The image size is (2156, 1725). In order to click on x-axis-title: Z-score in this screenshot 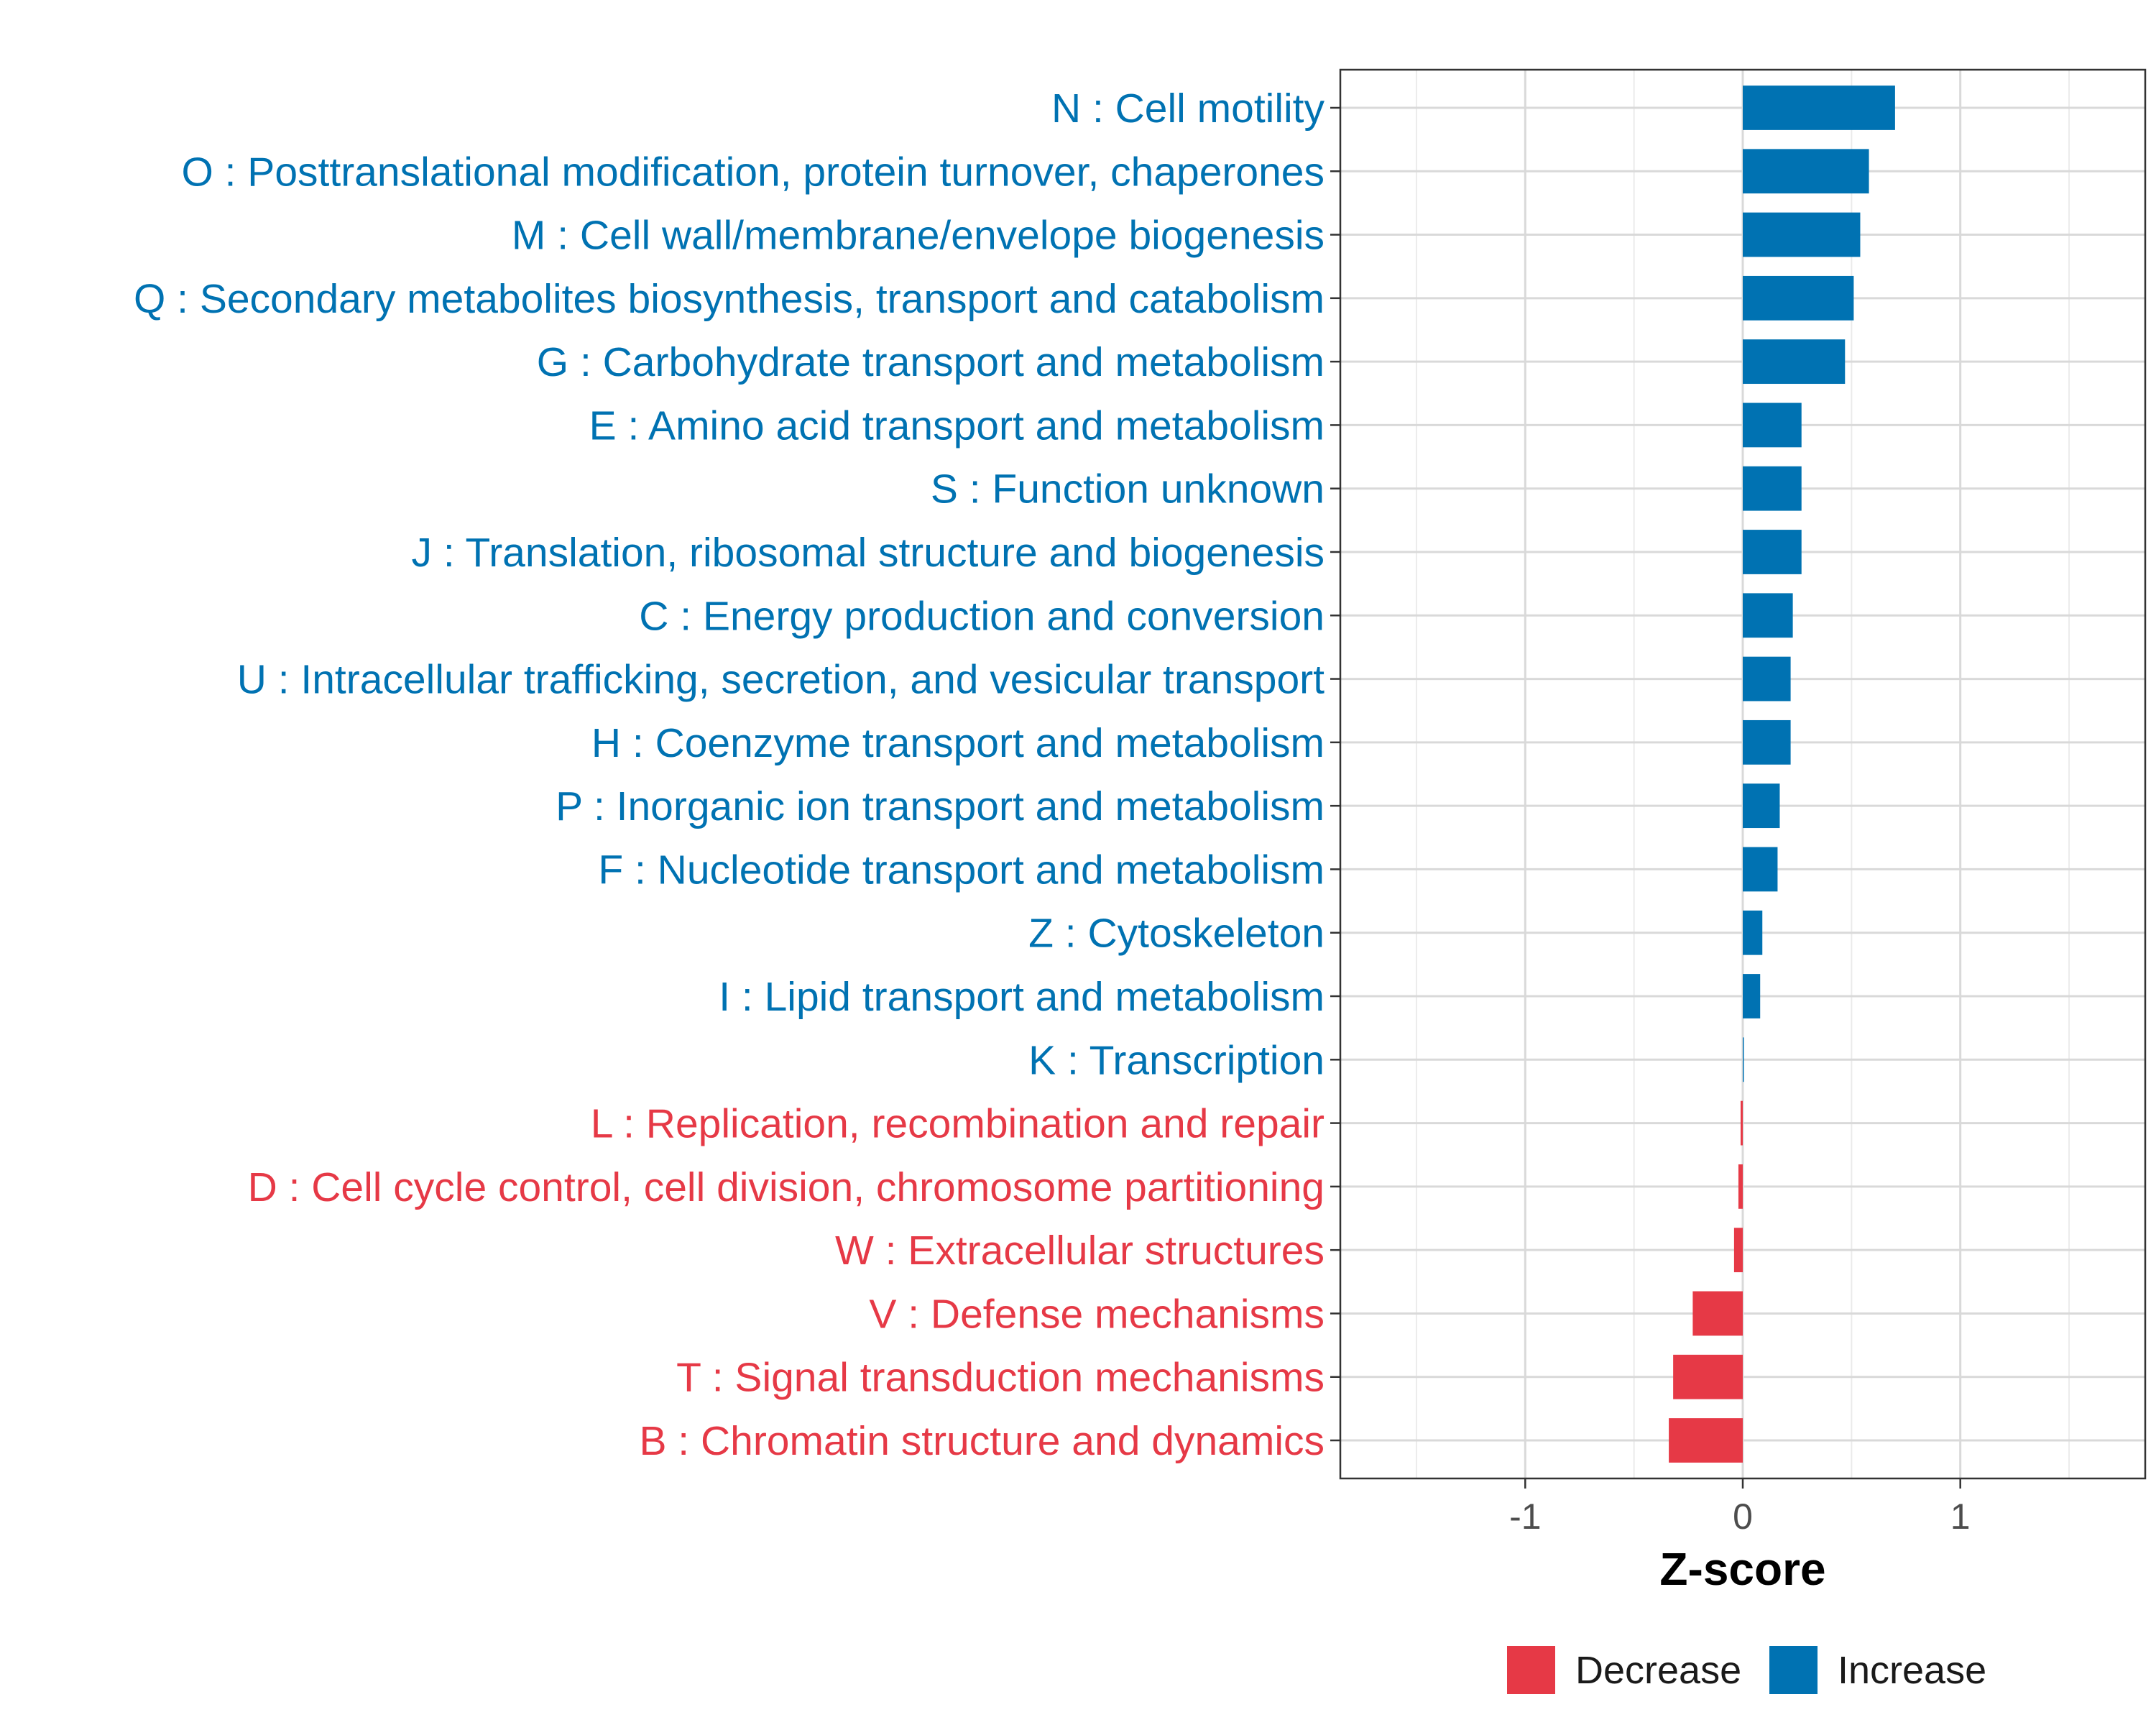, I will do `click(1742, 1569)`.